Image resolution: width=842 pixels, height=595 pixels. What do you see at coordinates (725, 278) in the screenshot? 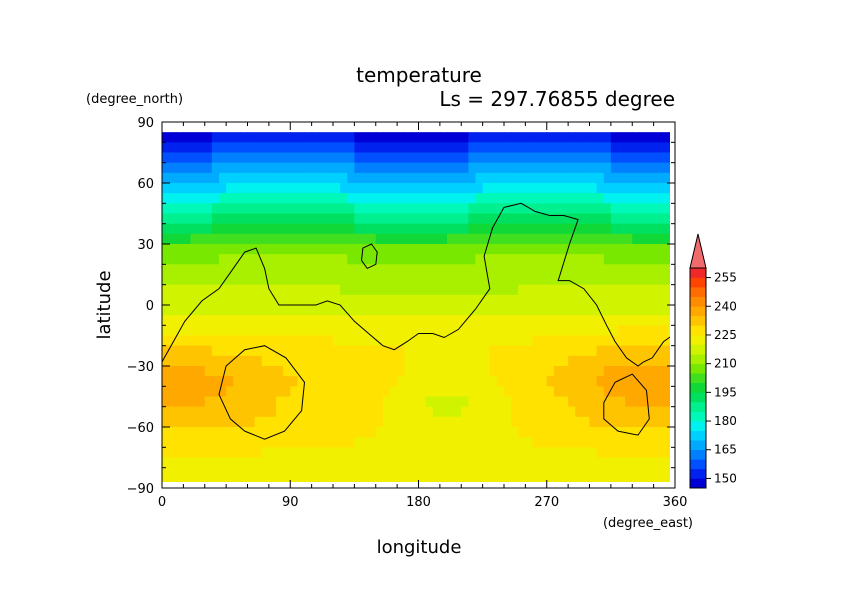
I see `colorbar-label: 255` at bounding box center [725, 278].